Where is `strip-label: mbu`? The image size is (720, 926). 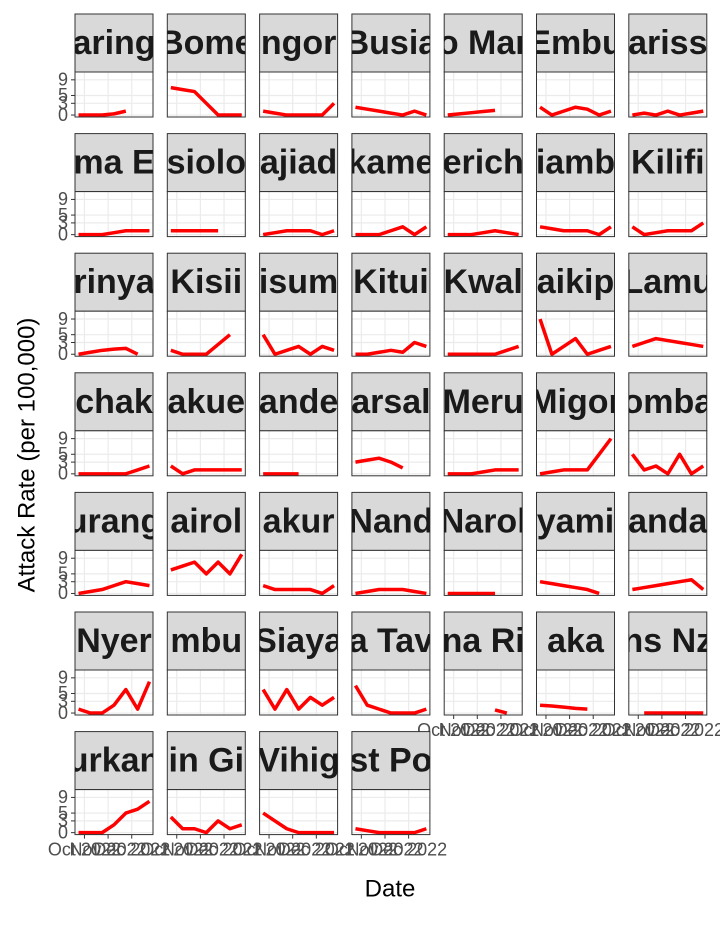
strip-label: mbu is located at coordinates (206, 641).